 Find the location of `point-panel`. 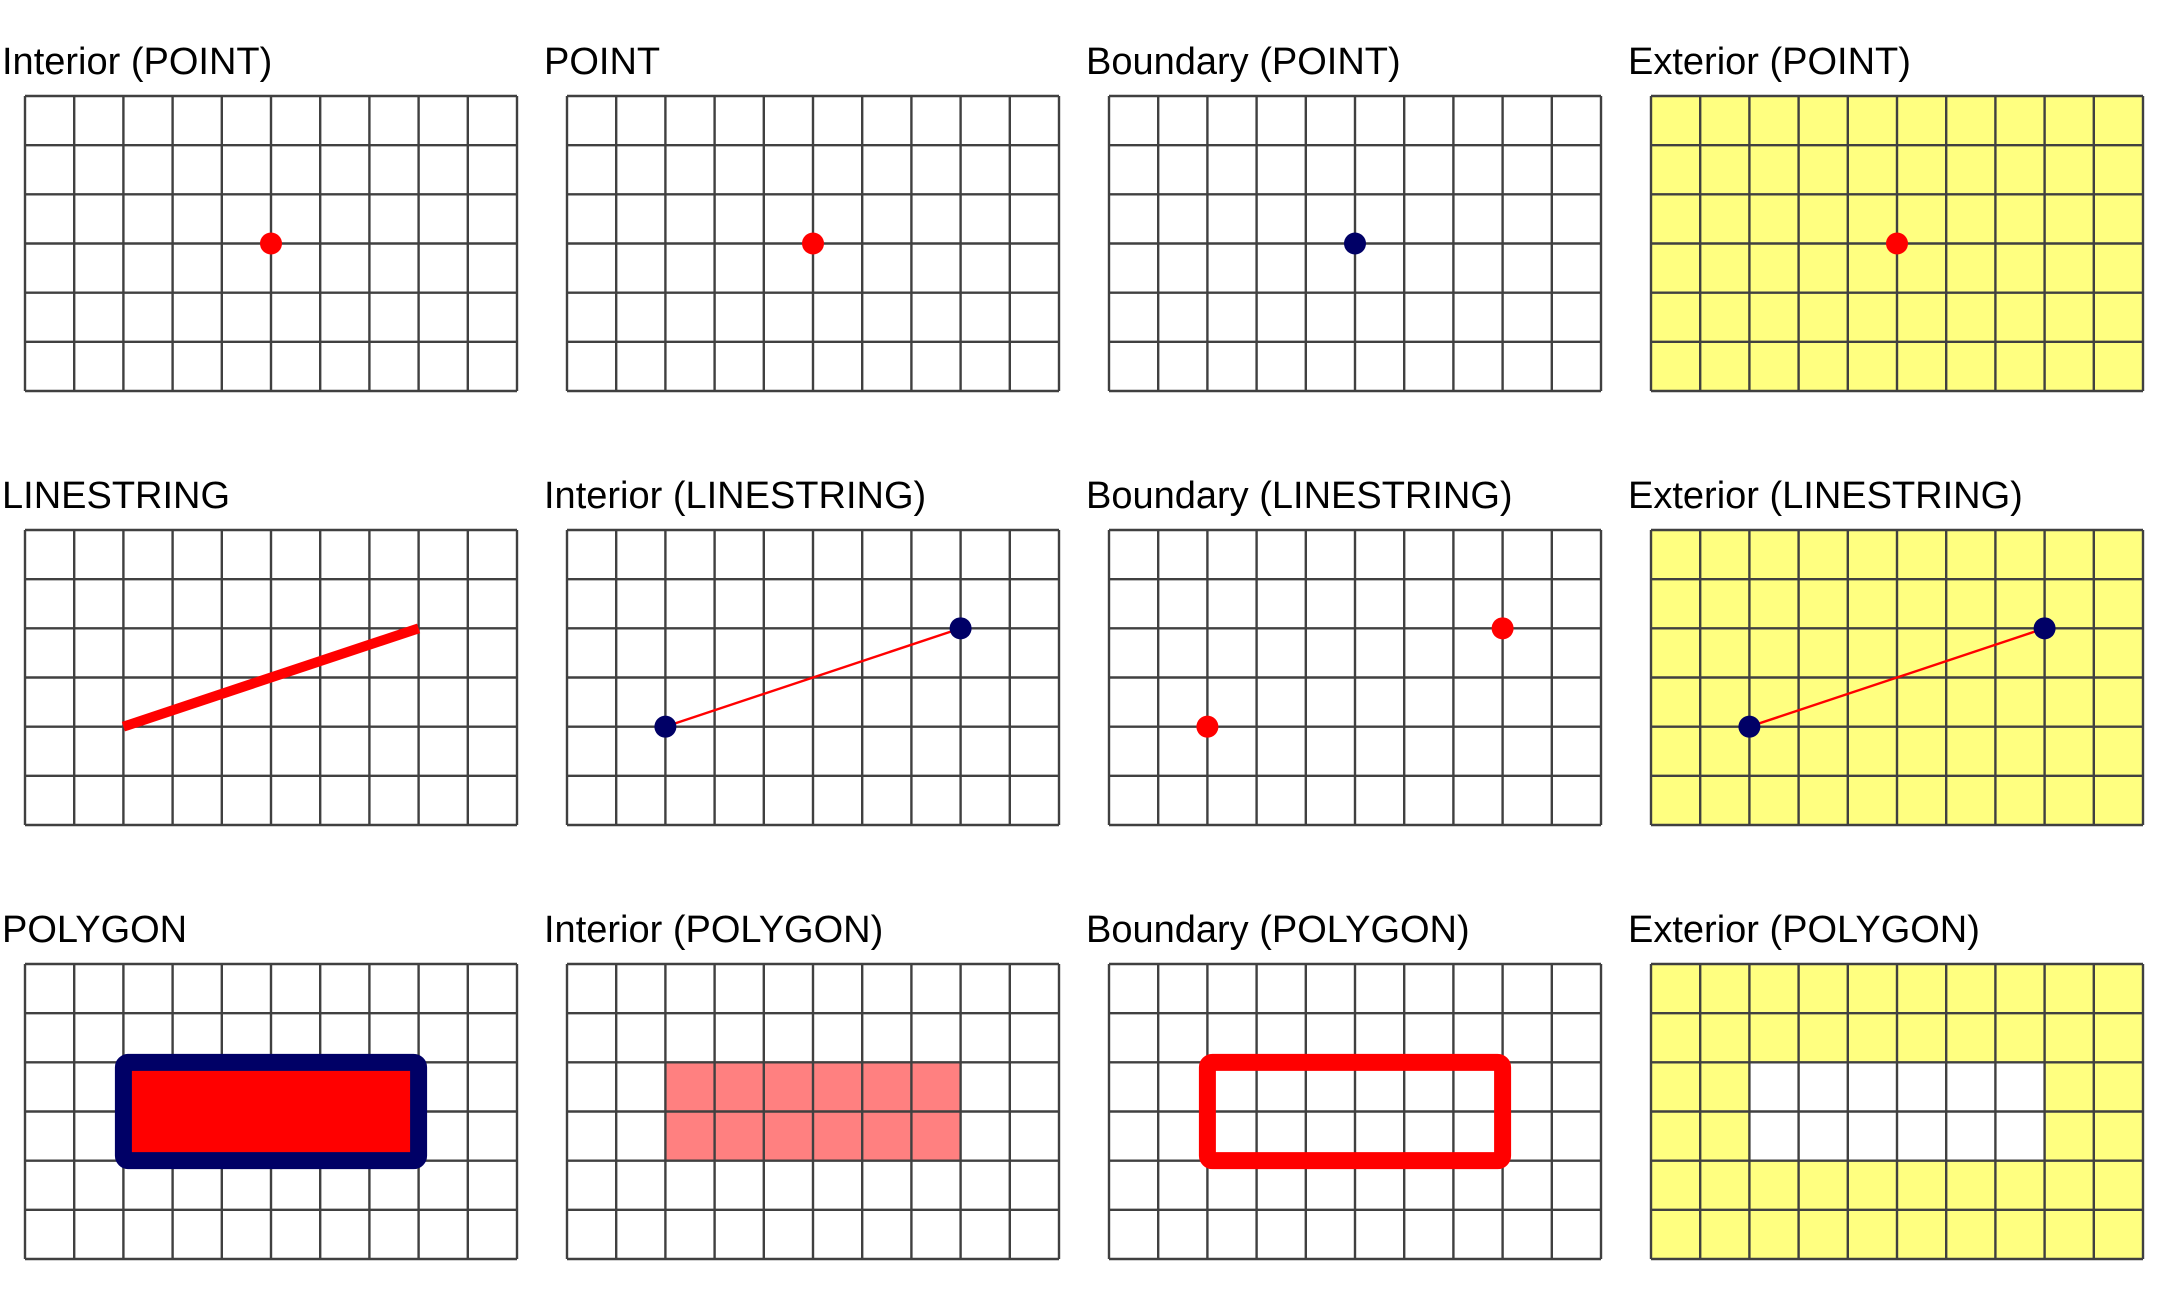

point-panel is located at coordinates (813, 243).